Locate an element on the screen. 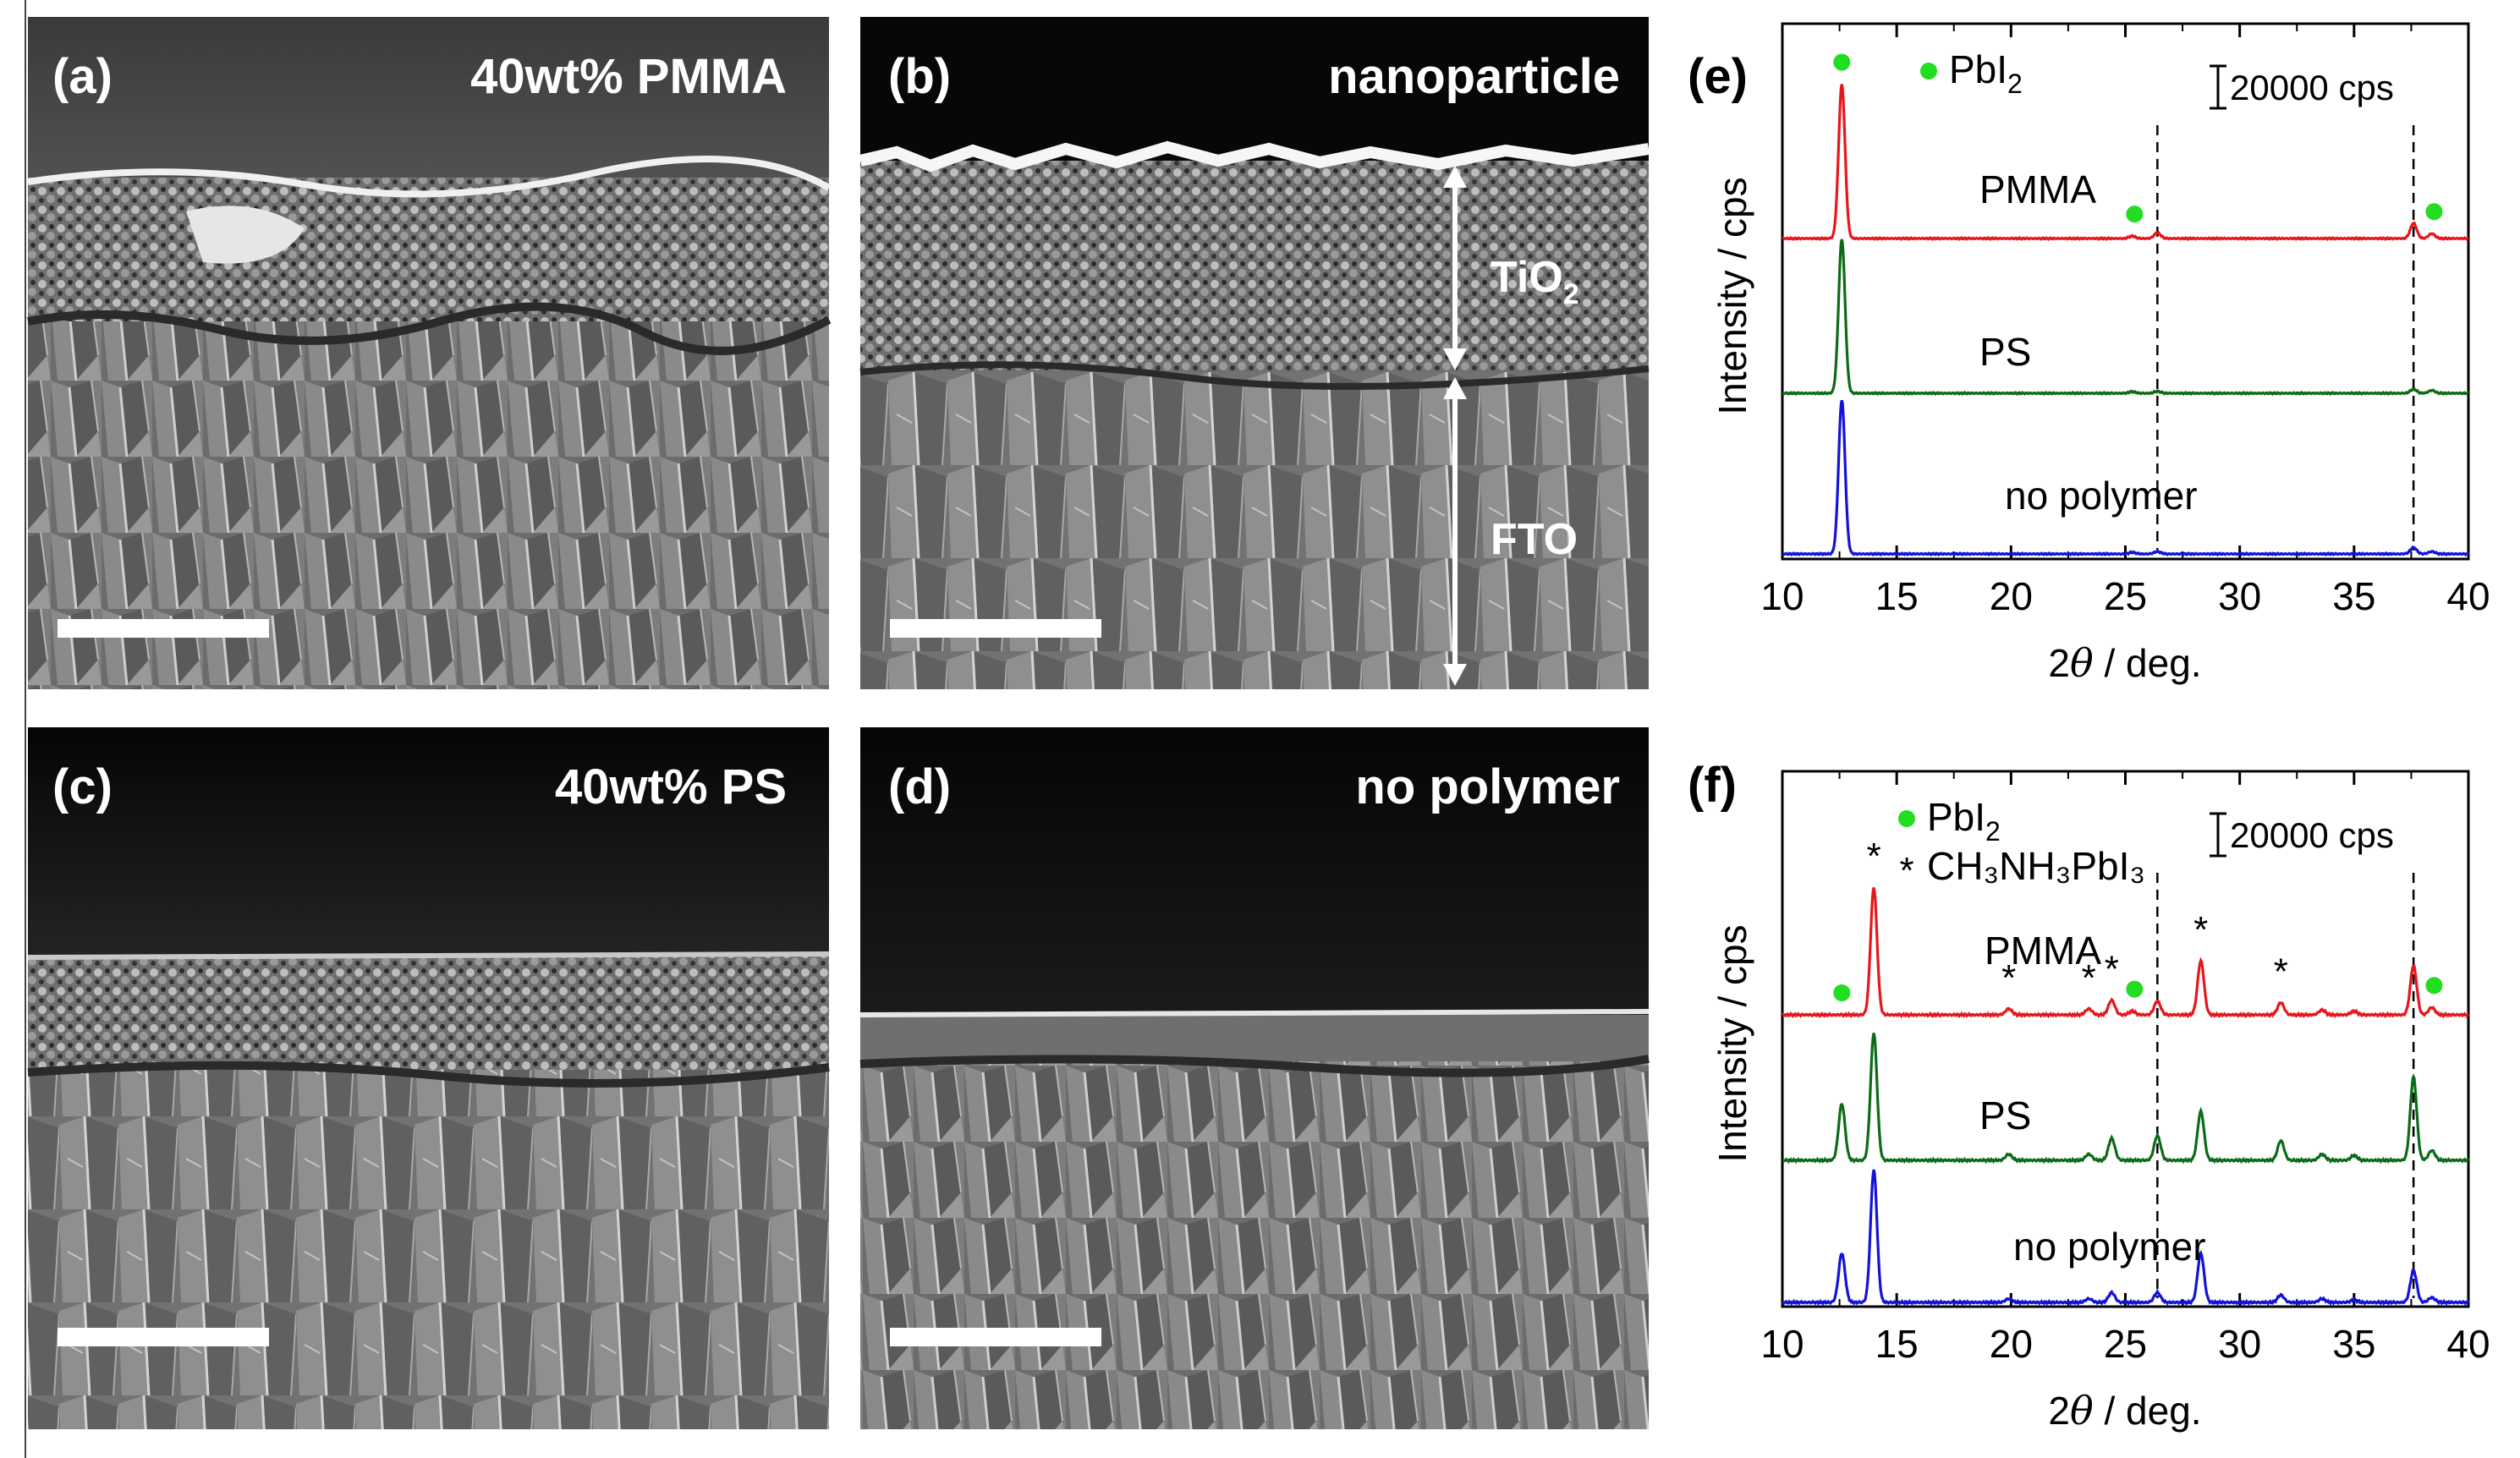  legend: PbI2 is located at coordinates (1971, 73).